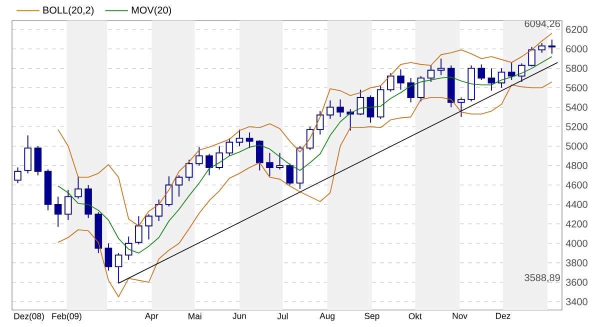 The width and height of the screenshot is (608, 327). Describe the element at coordinates (577, 166) in the screenshot. I see `y-tick-label: 4800` at that location.